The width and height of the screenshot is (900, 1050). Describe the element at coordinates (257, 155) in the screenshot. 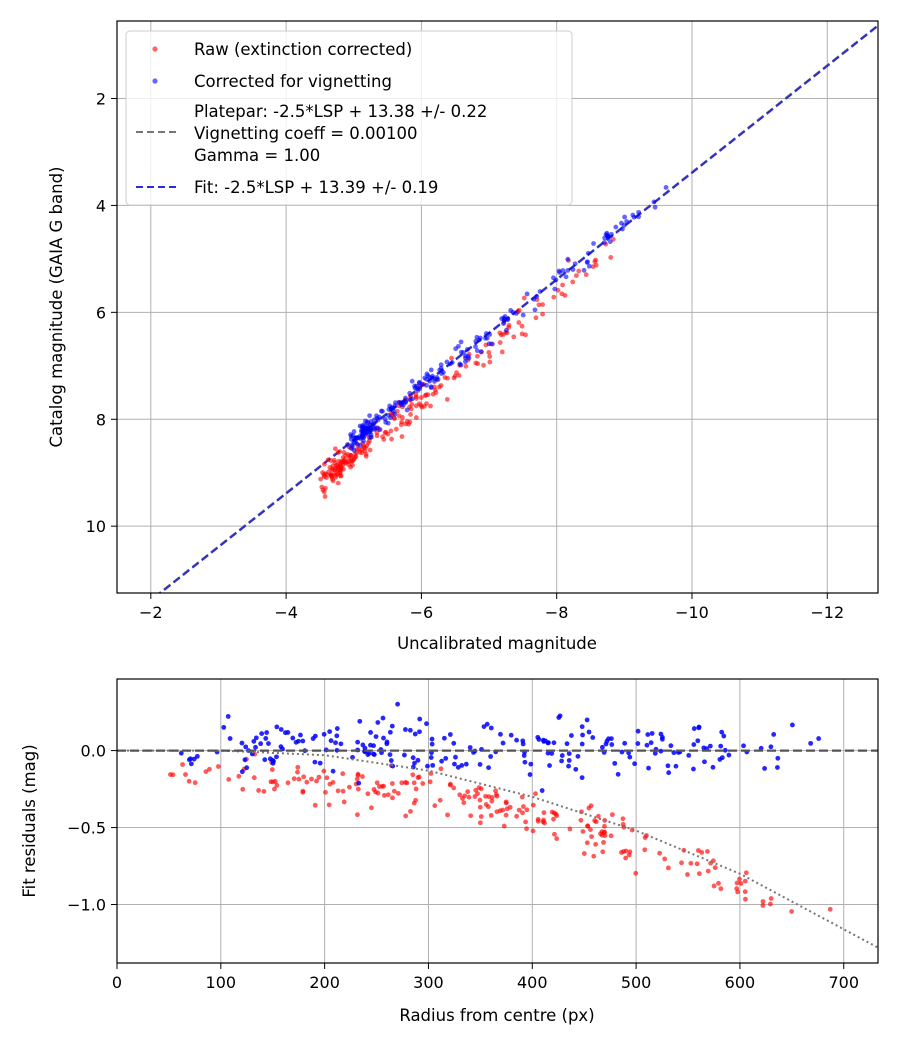

I see `legend-label-gamma: Gamma = 1.00` at that location.